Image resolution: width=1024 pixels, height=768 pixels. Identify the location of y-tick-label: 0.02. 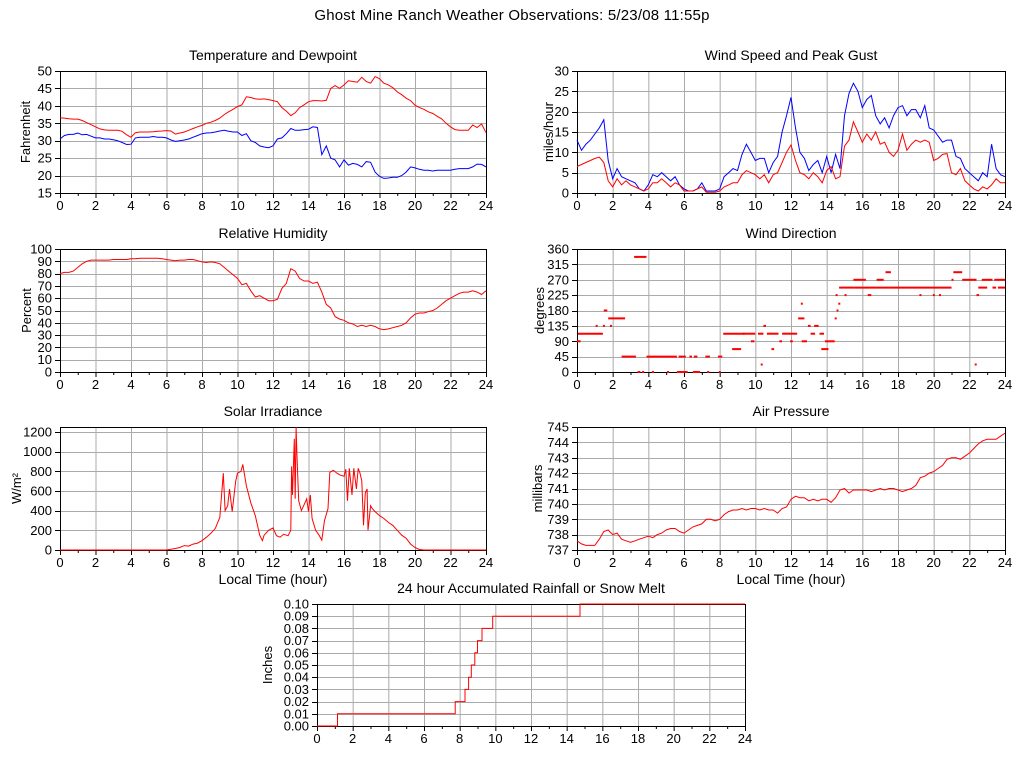
(296, 701).